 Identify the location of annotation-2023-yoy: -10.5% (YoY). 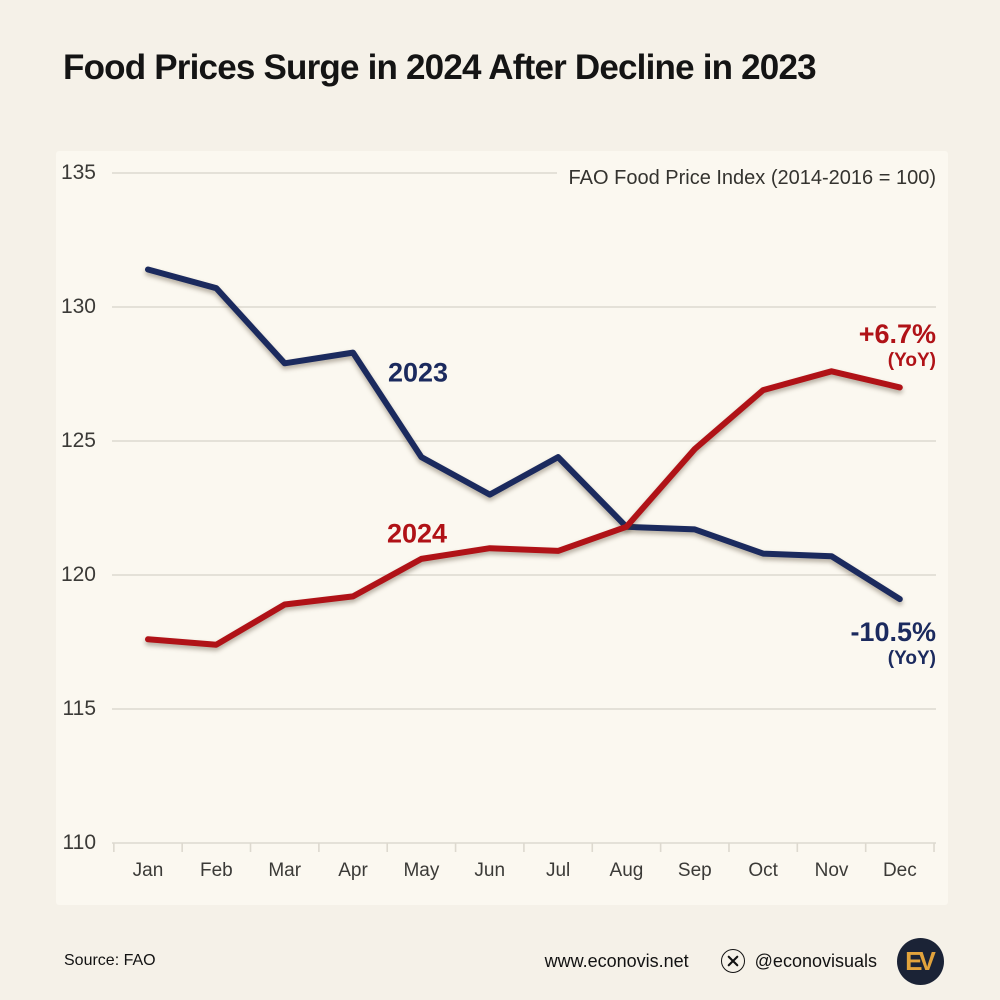
(893, 643).